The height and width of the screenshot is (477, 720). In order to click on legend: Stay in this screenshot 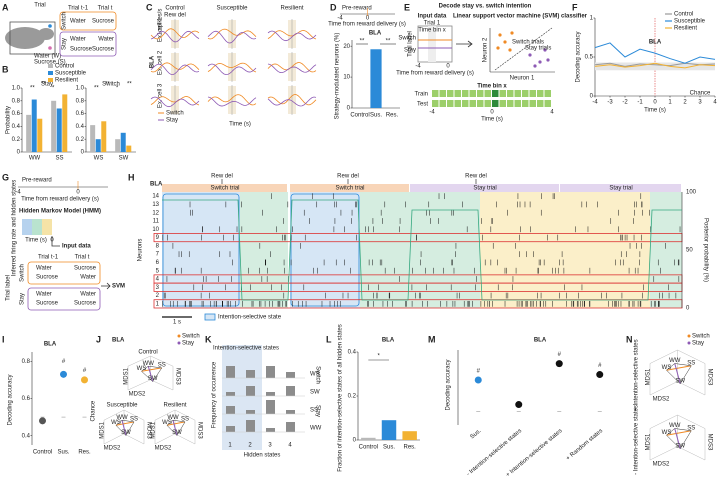, I will do `click(698, 344)`.